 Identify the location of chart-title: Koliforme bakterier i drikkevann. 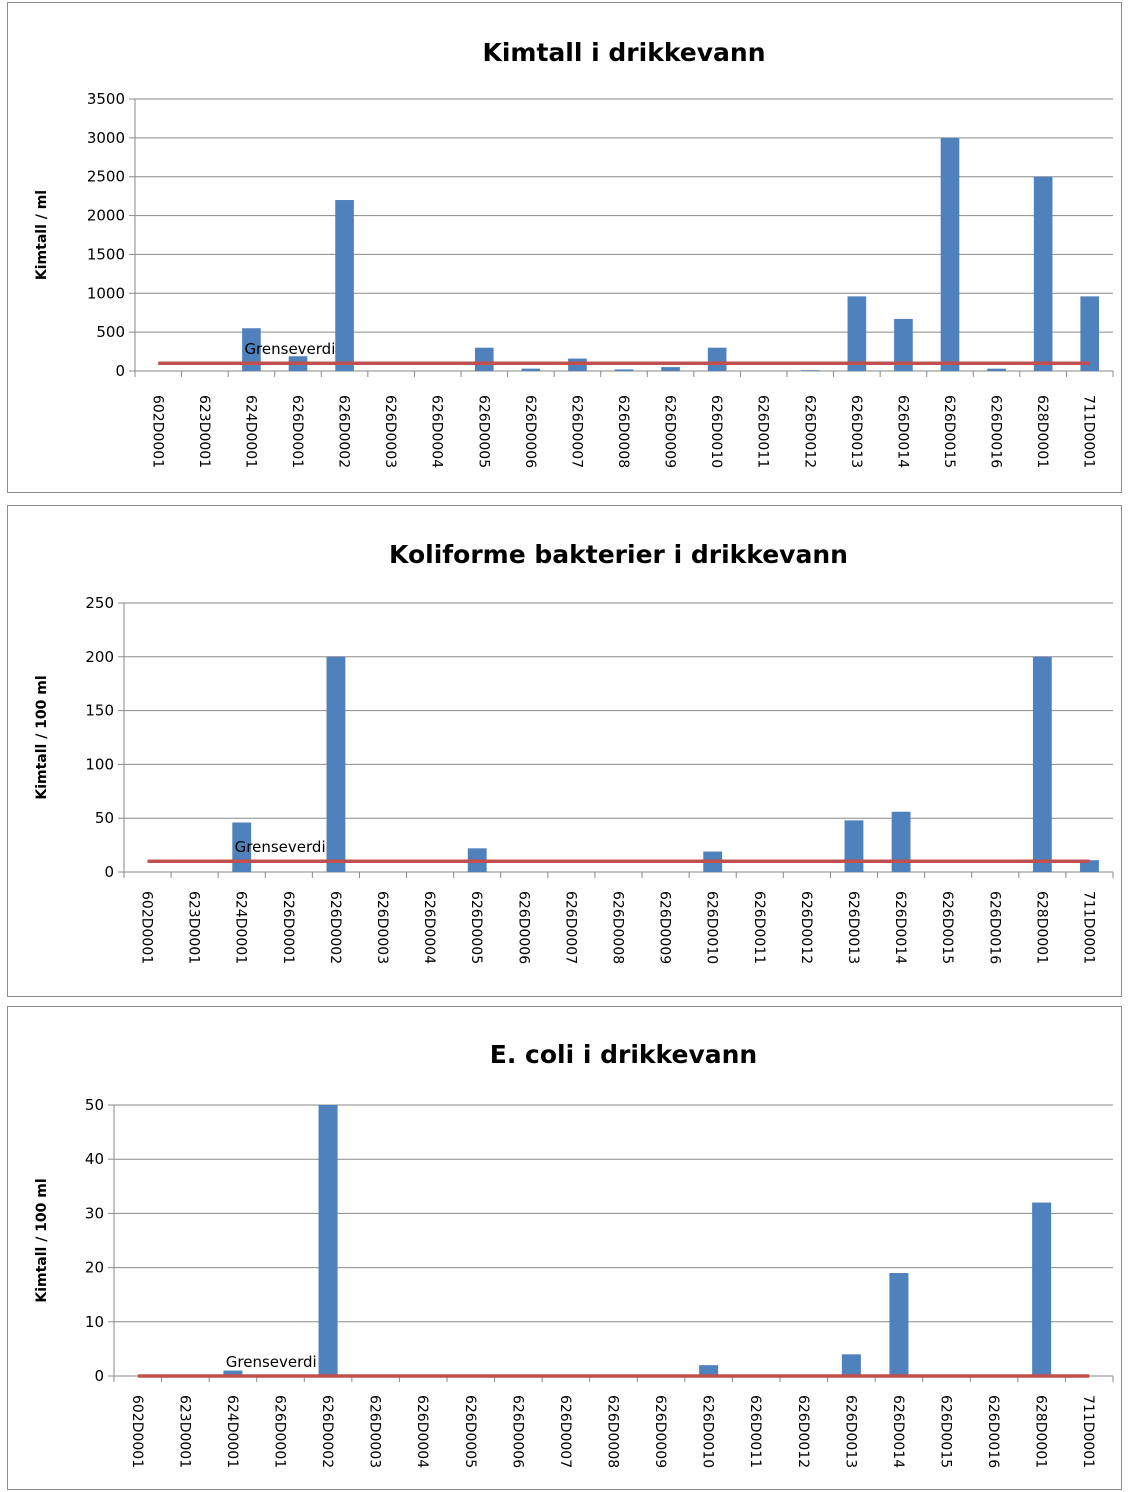
(618, 554).